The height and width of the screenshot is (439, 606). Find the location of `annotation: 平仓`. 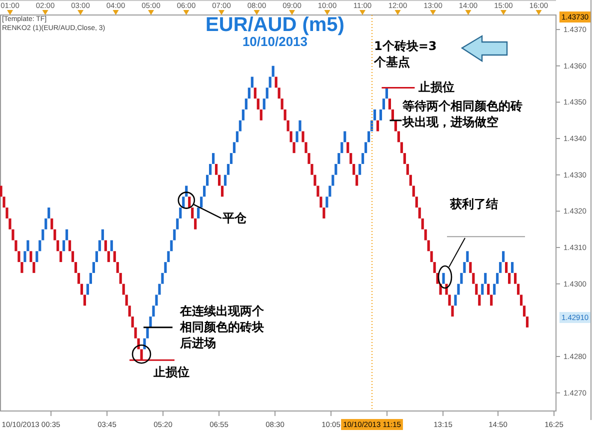

annotation: 平仓 is located at coordinates (234, 218).